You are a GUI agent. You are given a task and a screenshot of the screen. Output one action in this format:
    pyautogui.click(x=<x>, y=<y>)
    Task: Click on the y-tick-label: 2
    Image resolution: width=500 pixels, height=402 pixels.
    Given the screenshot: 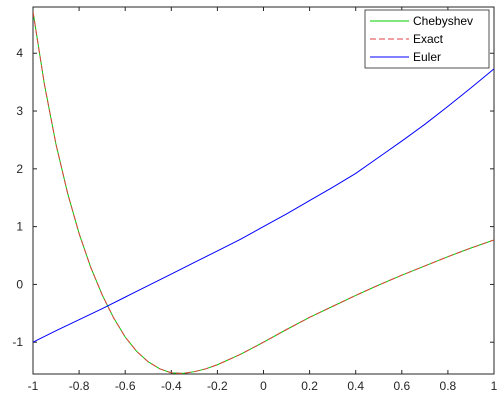 What is the action you would take?
    pyautogui.click(x=19, y=169)
    